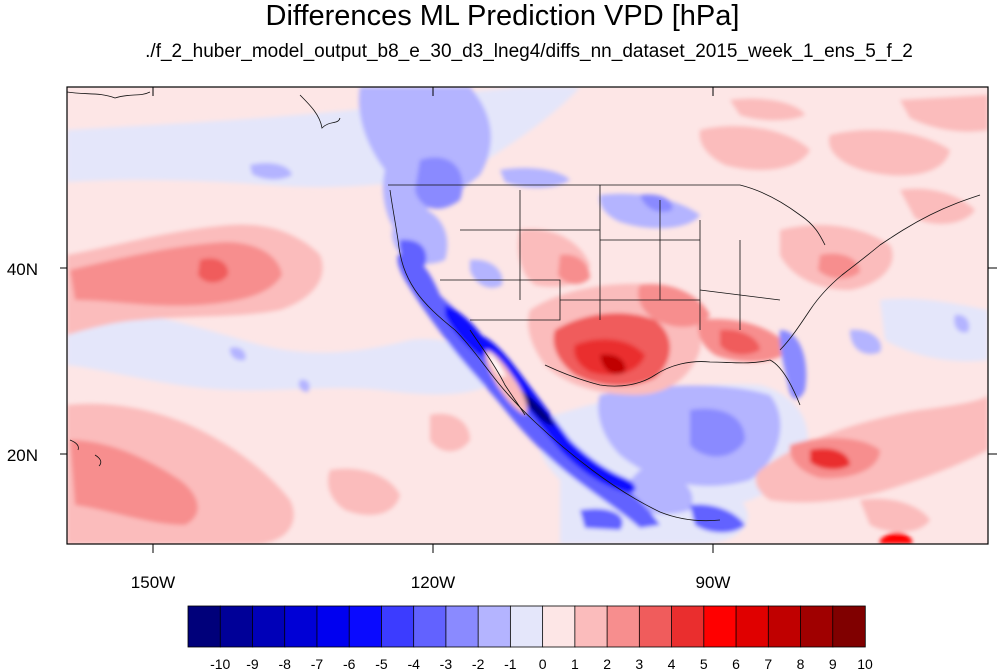  What do you see at coordinates (220, 664) in the screenshot?
I see `colorbar-label: -10` at bounding box center [220, 664].